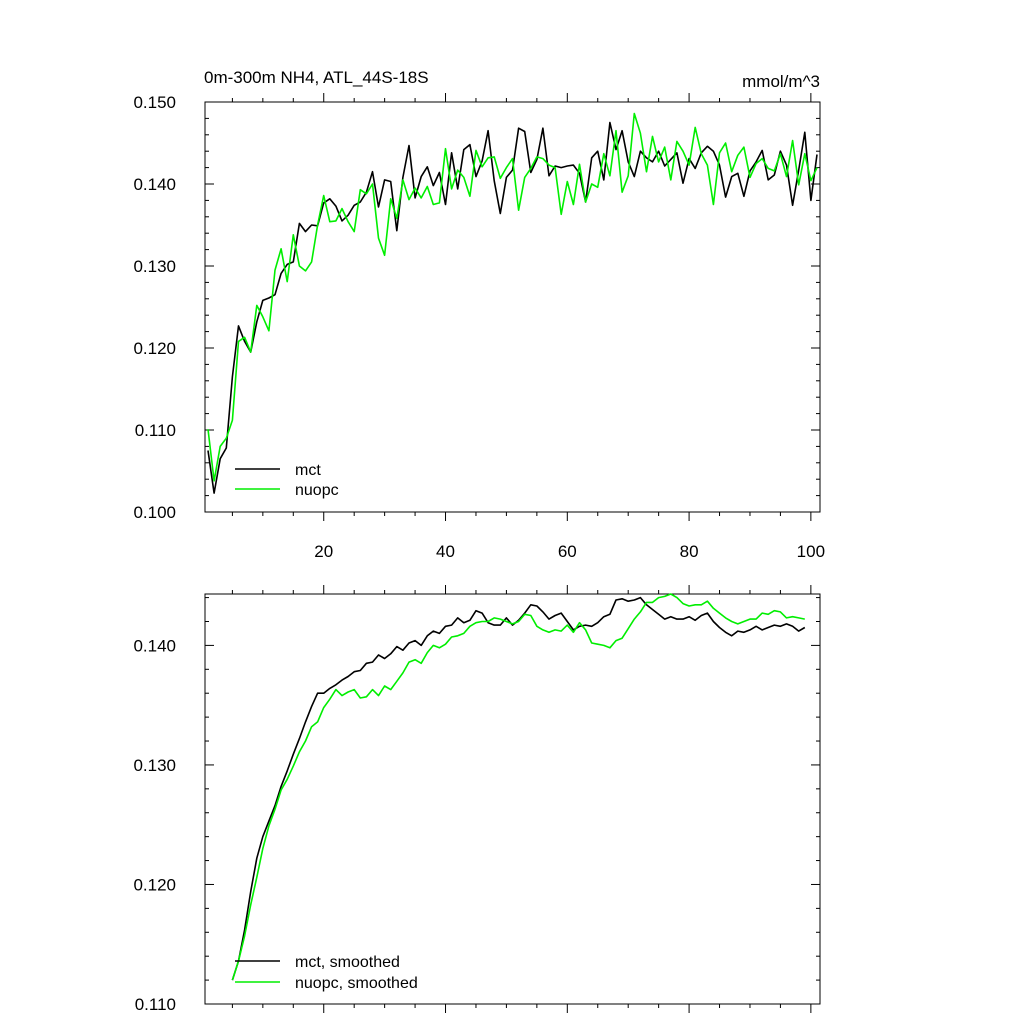 The width and height of the screenshot is (1024, 1024). Describe the element at coordinates (323, 551) in the screenshot. I see `top-x-tick-label: 20` at that location.